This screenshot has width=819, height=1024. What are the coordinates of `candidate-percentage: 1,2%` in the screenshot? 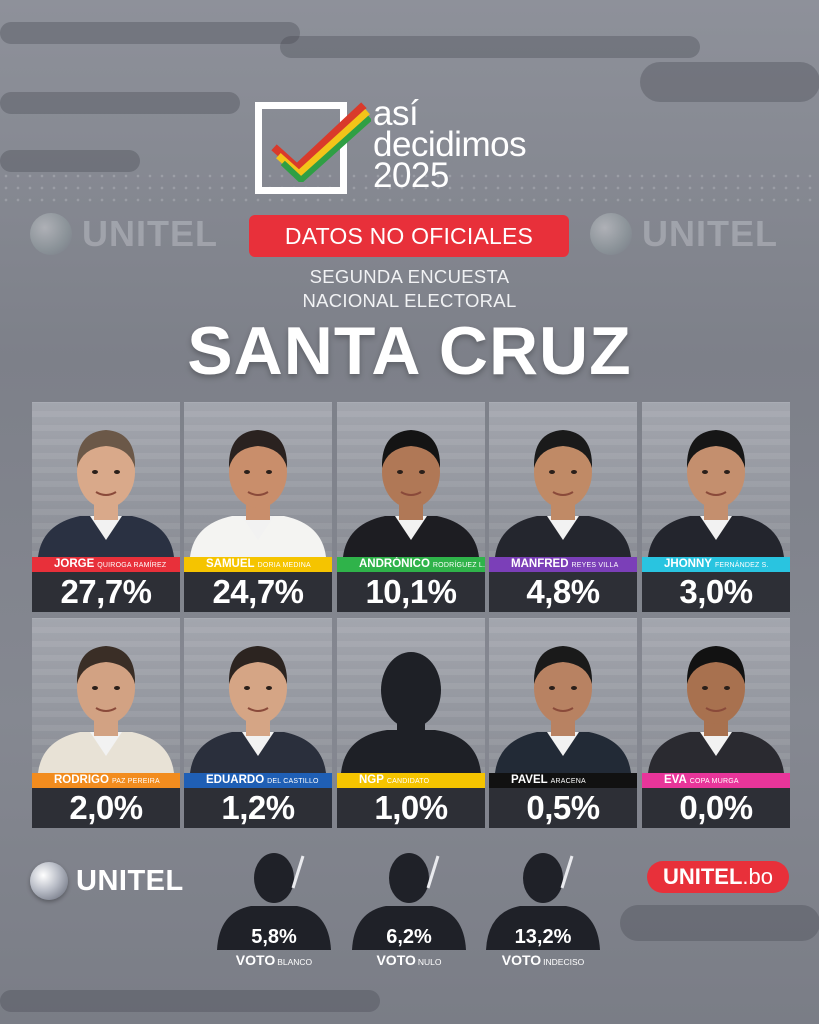 It's located at (258, 808).